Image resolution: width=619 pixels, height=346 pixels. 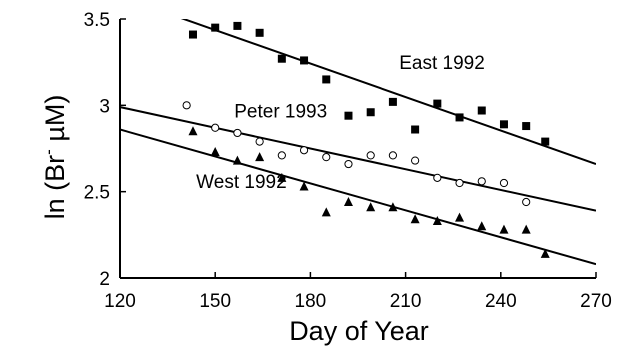 I want to click on y-tick-label: 2.5, so click(x=97, y=193).